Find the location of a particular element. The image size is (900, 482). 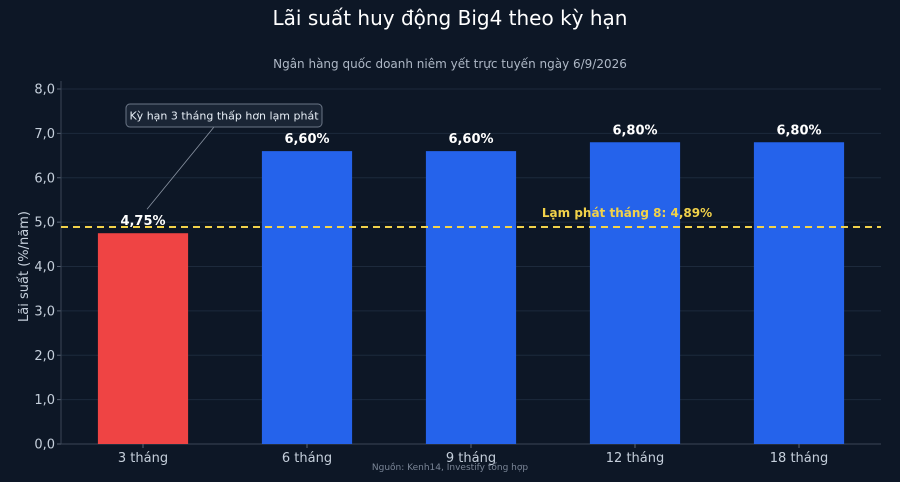

bar-value-label: 4,75% is located at coordinates (142, 221).